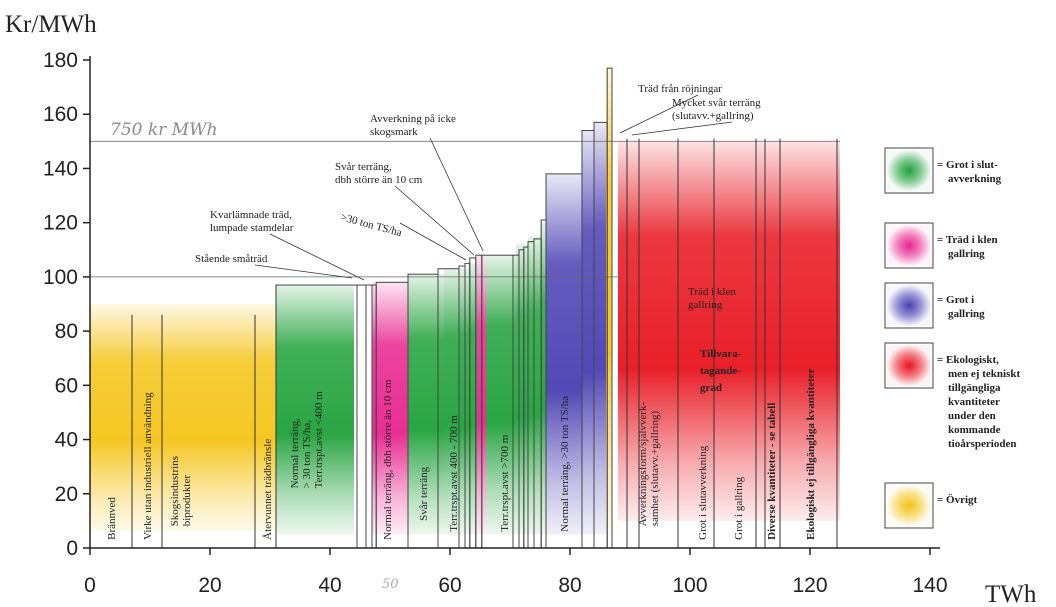  I want to click on segment-label: Normal terräng, dbh större än 10 cm, so click(388, 459).